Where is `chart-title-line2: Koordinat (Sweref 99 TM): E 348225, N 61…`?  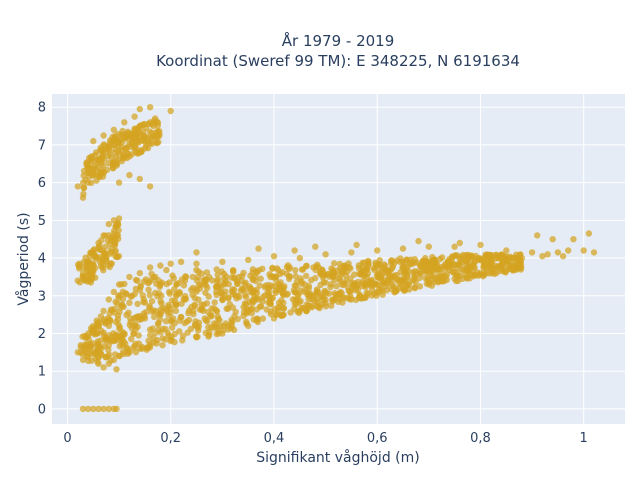
chart-title-line2: Koordinat (Sweref 99 TM): E 348225, N 61… is located at coordinates (338, 61).